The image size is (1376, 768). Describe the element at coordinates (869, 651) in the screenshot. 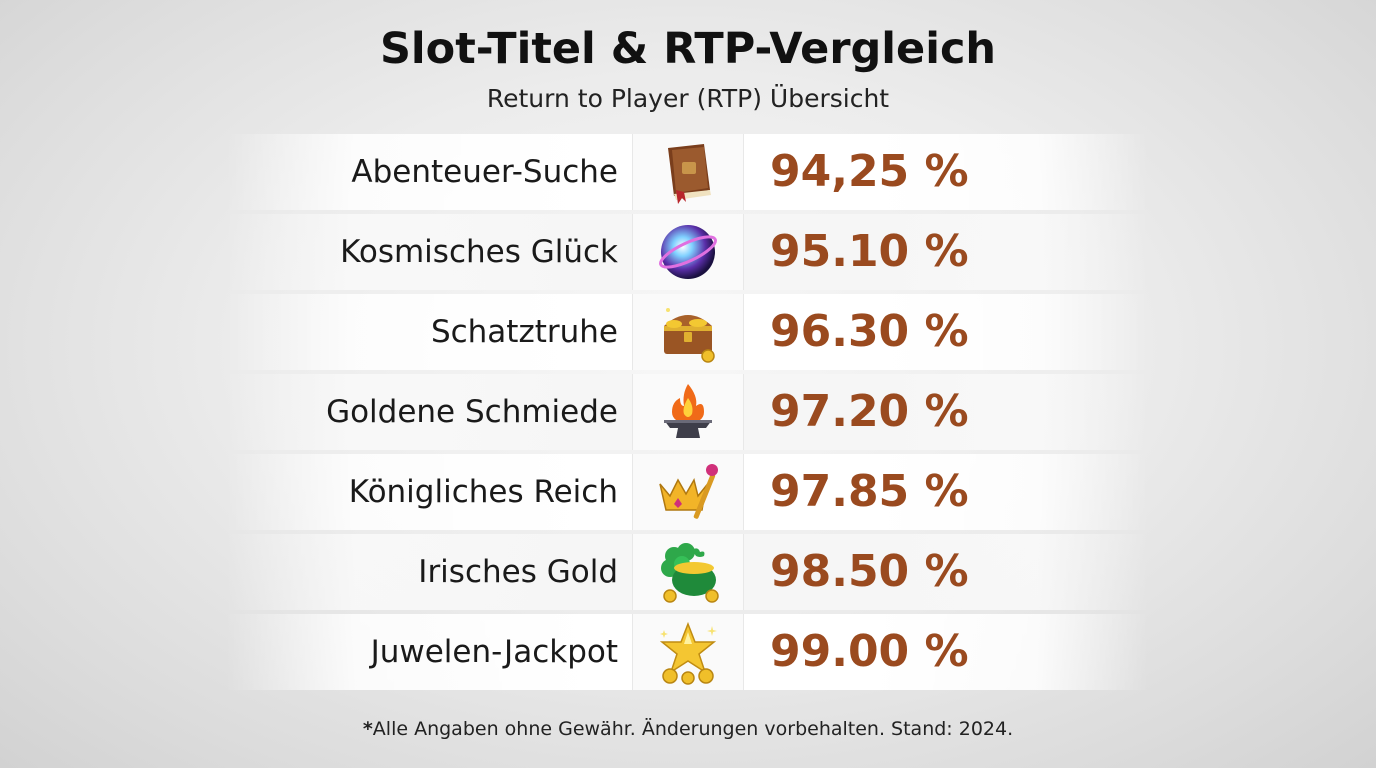

I see `rtp-value: 99.00 %` at that location.